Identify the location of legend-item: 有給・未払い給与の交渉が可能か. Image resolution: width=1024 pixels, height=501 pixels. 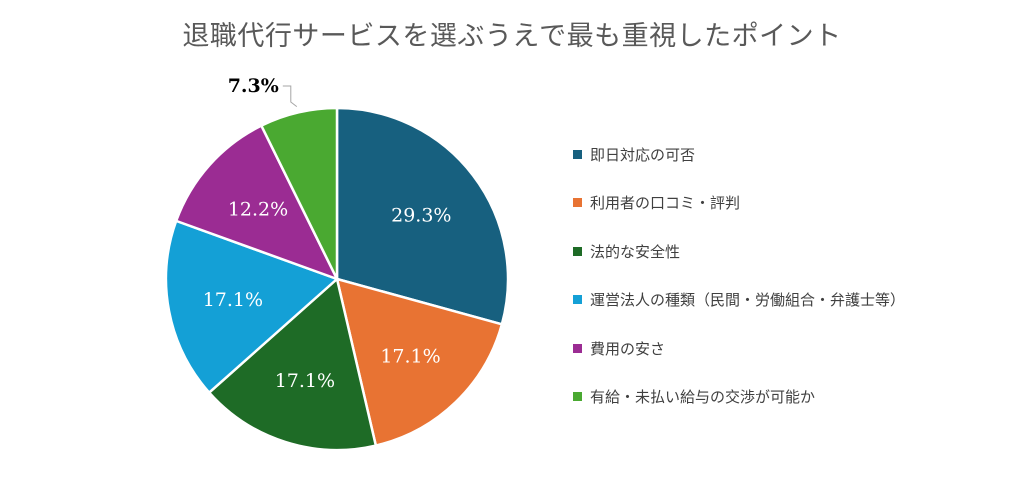
(694, 397).